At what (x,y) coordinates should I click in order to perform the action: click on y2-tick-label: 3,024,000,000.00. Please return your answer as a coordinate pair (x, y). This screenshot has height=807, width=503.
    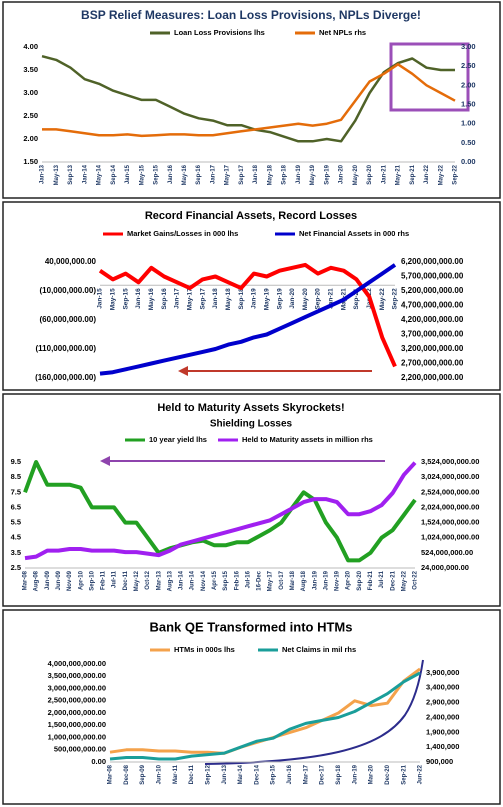
    Looking at the image, I should click on (450, 476).